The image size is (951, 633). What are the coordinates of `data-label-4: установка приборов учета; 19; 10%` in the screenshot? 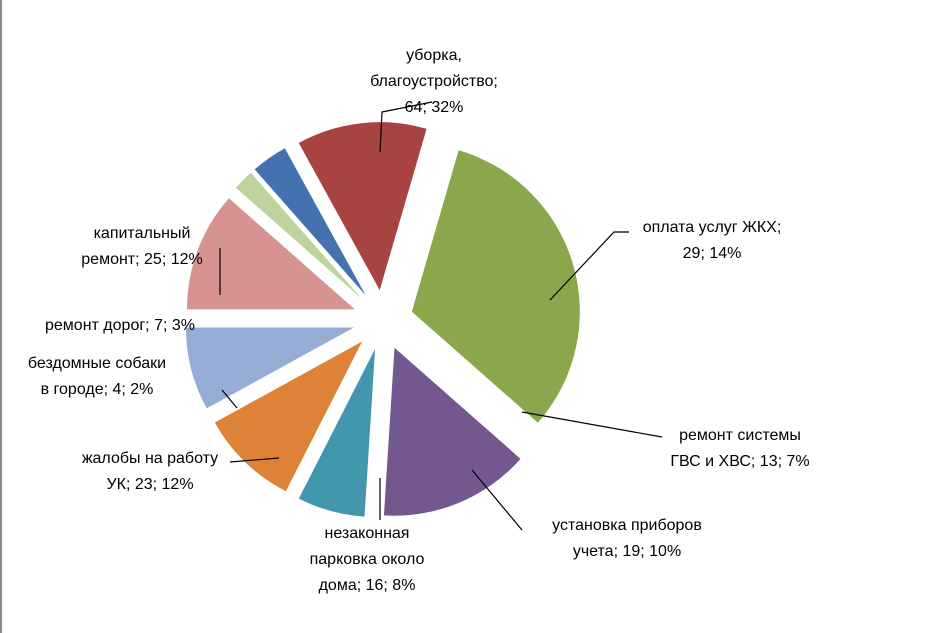 It's located at (627, 538).